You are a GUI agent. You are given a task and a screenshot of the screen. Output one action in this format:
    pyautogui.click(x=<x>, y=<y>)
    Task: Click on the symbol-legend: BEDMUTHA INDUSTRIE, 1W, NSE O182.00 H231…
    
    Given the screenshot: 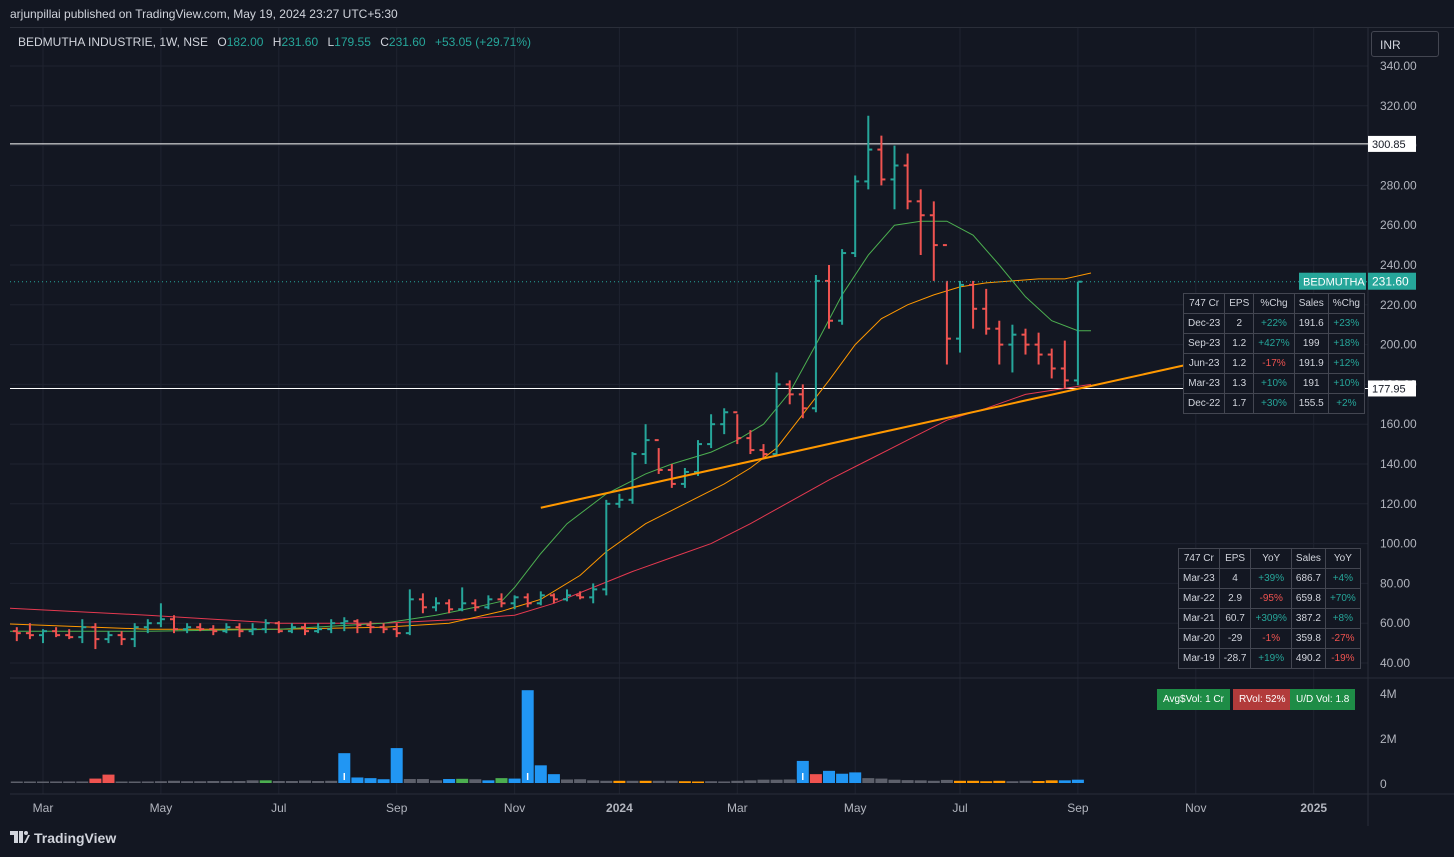 What is the action you would take?
    pyautogui.click(x=274, y=42)
    